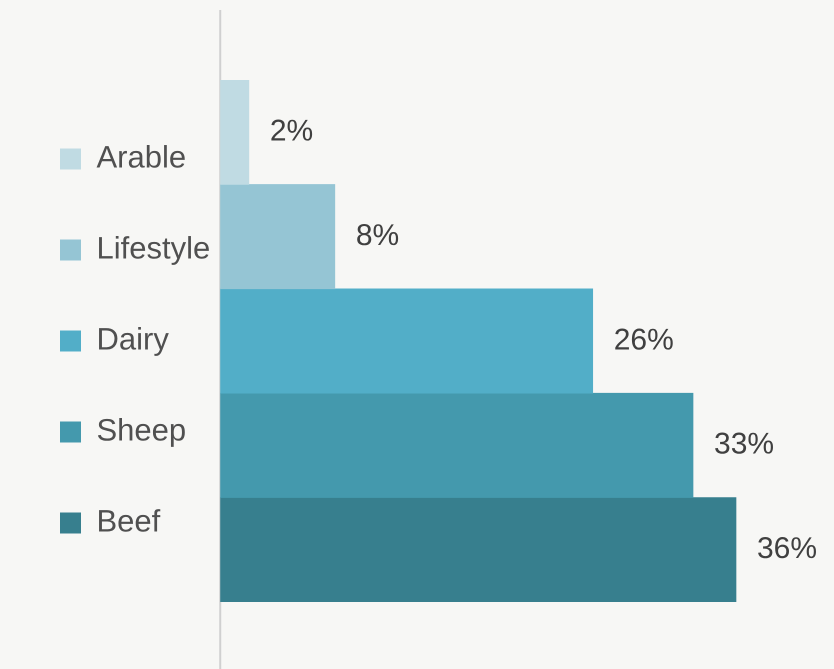  Describe the element at coordinates (787, 549) in the screenshot. I see `data-label: 36%` at that location.